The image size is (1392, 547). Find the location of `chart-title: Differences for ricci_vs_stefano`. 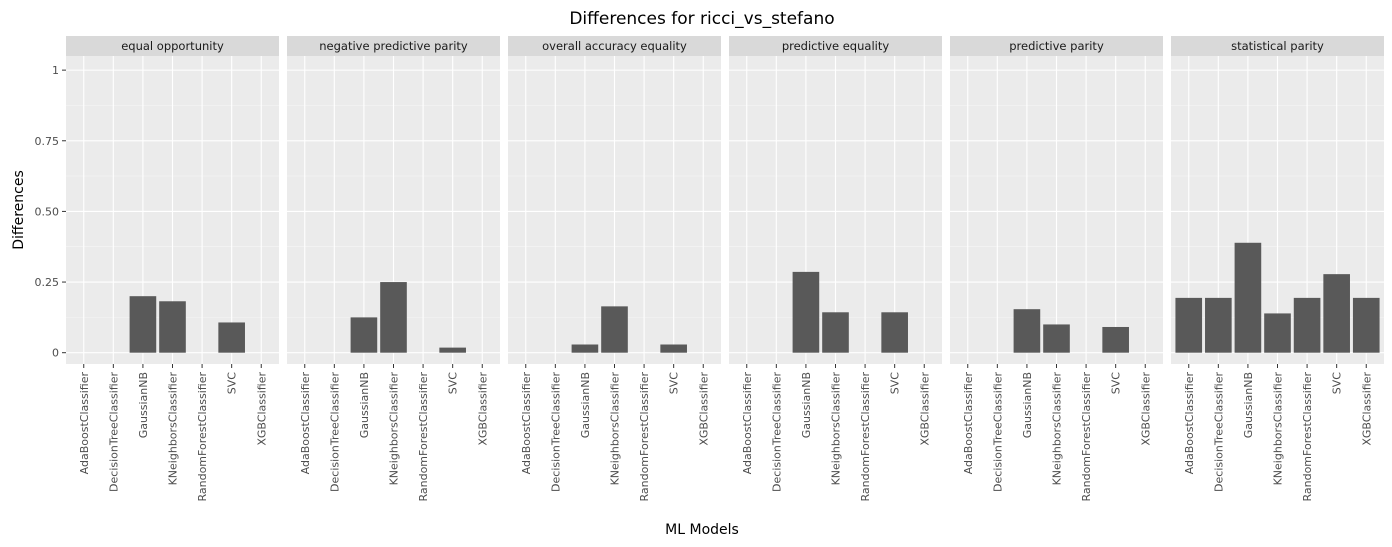

chart-title: Differences for ricci_vs_stefano is located at coordinates (701, 19).